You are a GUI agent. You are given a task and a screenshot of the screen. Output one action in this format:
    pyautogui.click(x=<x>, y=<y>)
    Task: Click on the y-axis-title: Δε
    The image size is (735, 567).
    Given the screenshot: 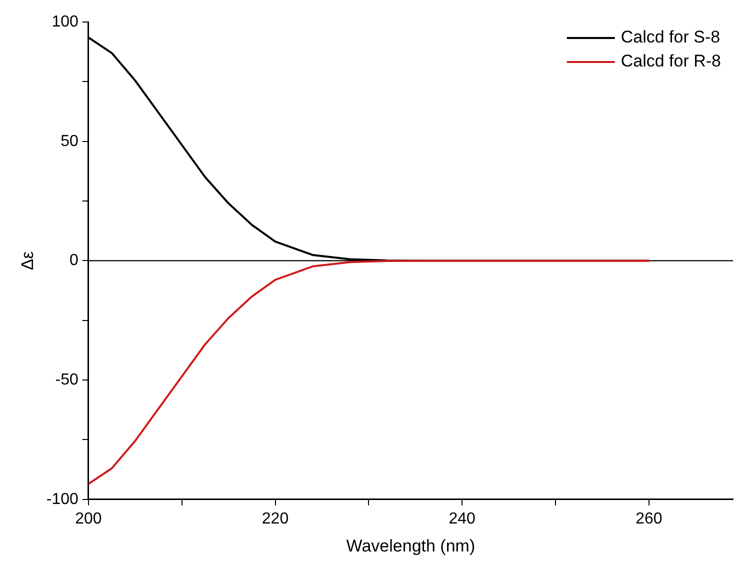 What is the action you would take?
    pyautogui.click(x=27, y=260)
    